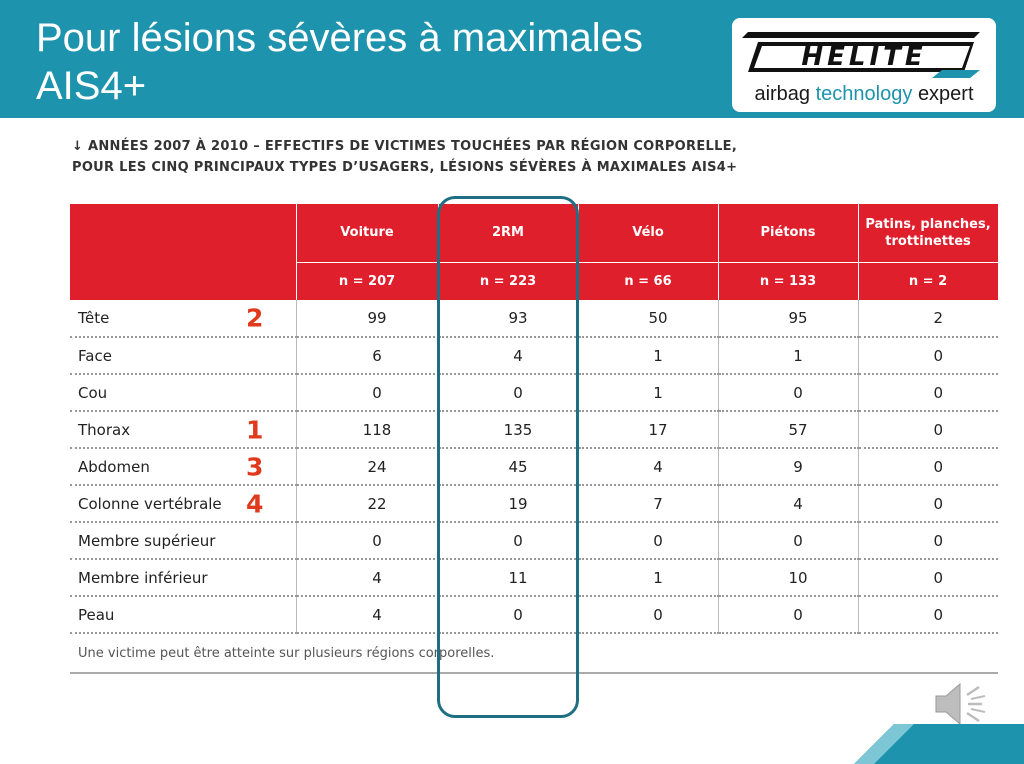 The width and height of the screenshot is (1024, 764). Describe the element at coordinates (367, 280) in the screenshot. I see `count-voiture: n = 207` at that location.